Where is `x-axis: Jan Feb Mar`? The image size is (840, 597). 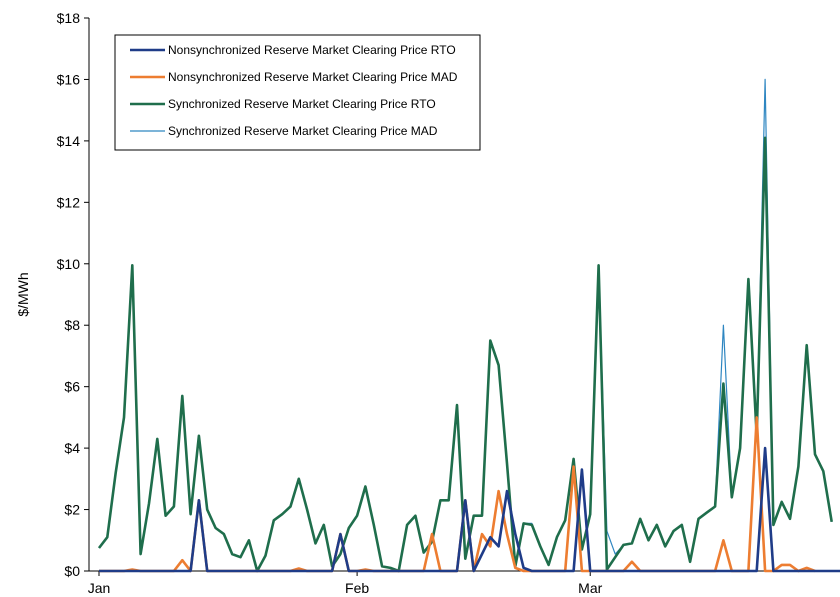 x-axis: Jan Feb Mar is located at coordinates (345, 583).